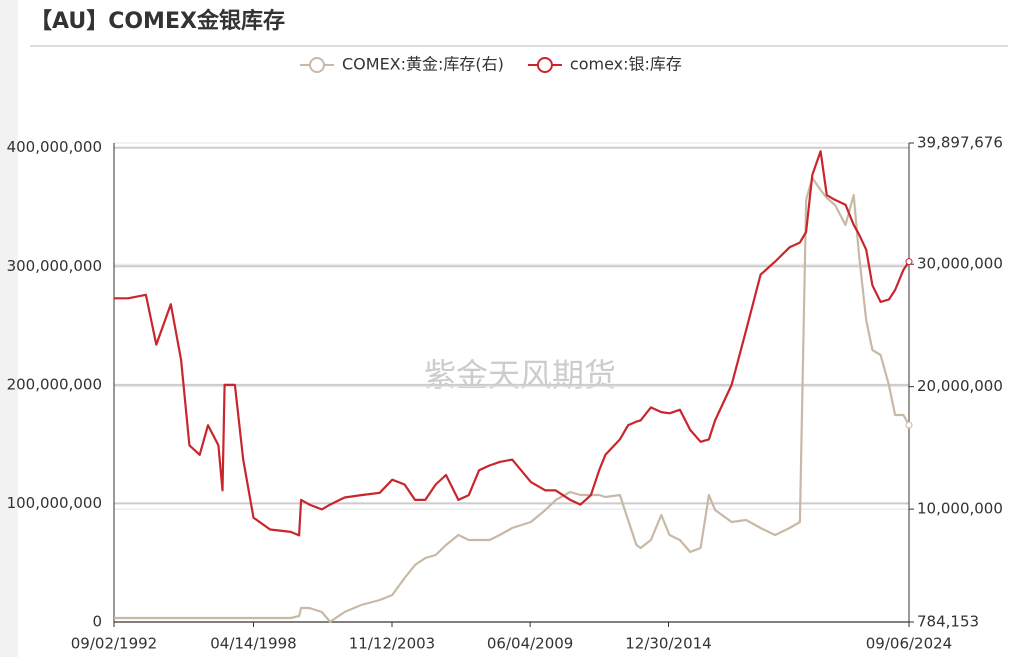 This screenshot has height=657, width=1017. I want to click on y2-tick-label: 20,000,000, so click(960, 386).